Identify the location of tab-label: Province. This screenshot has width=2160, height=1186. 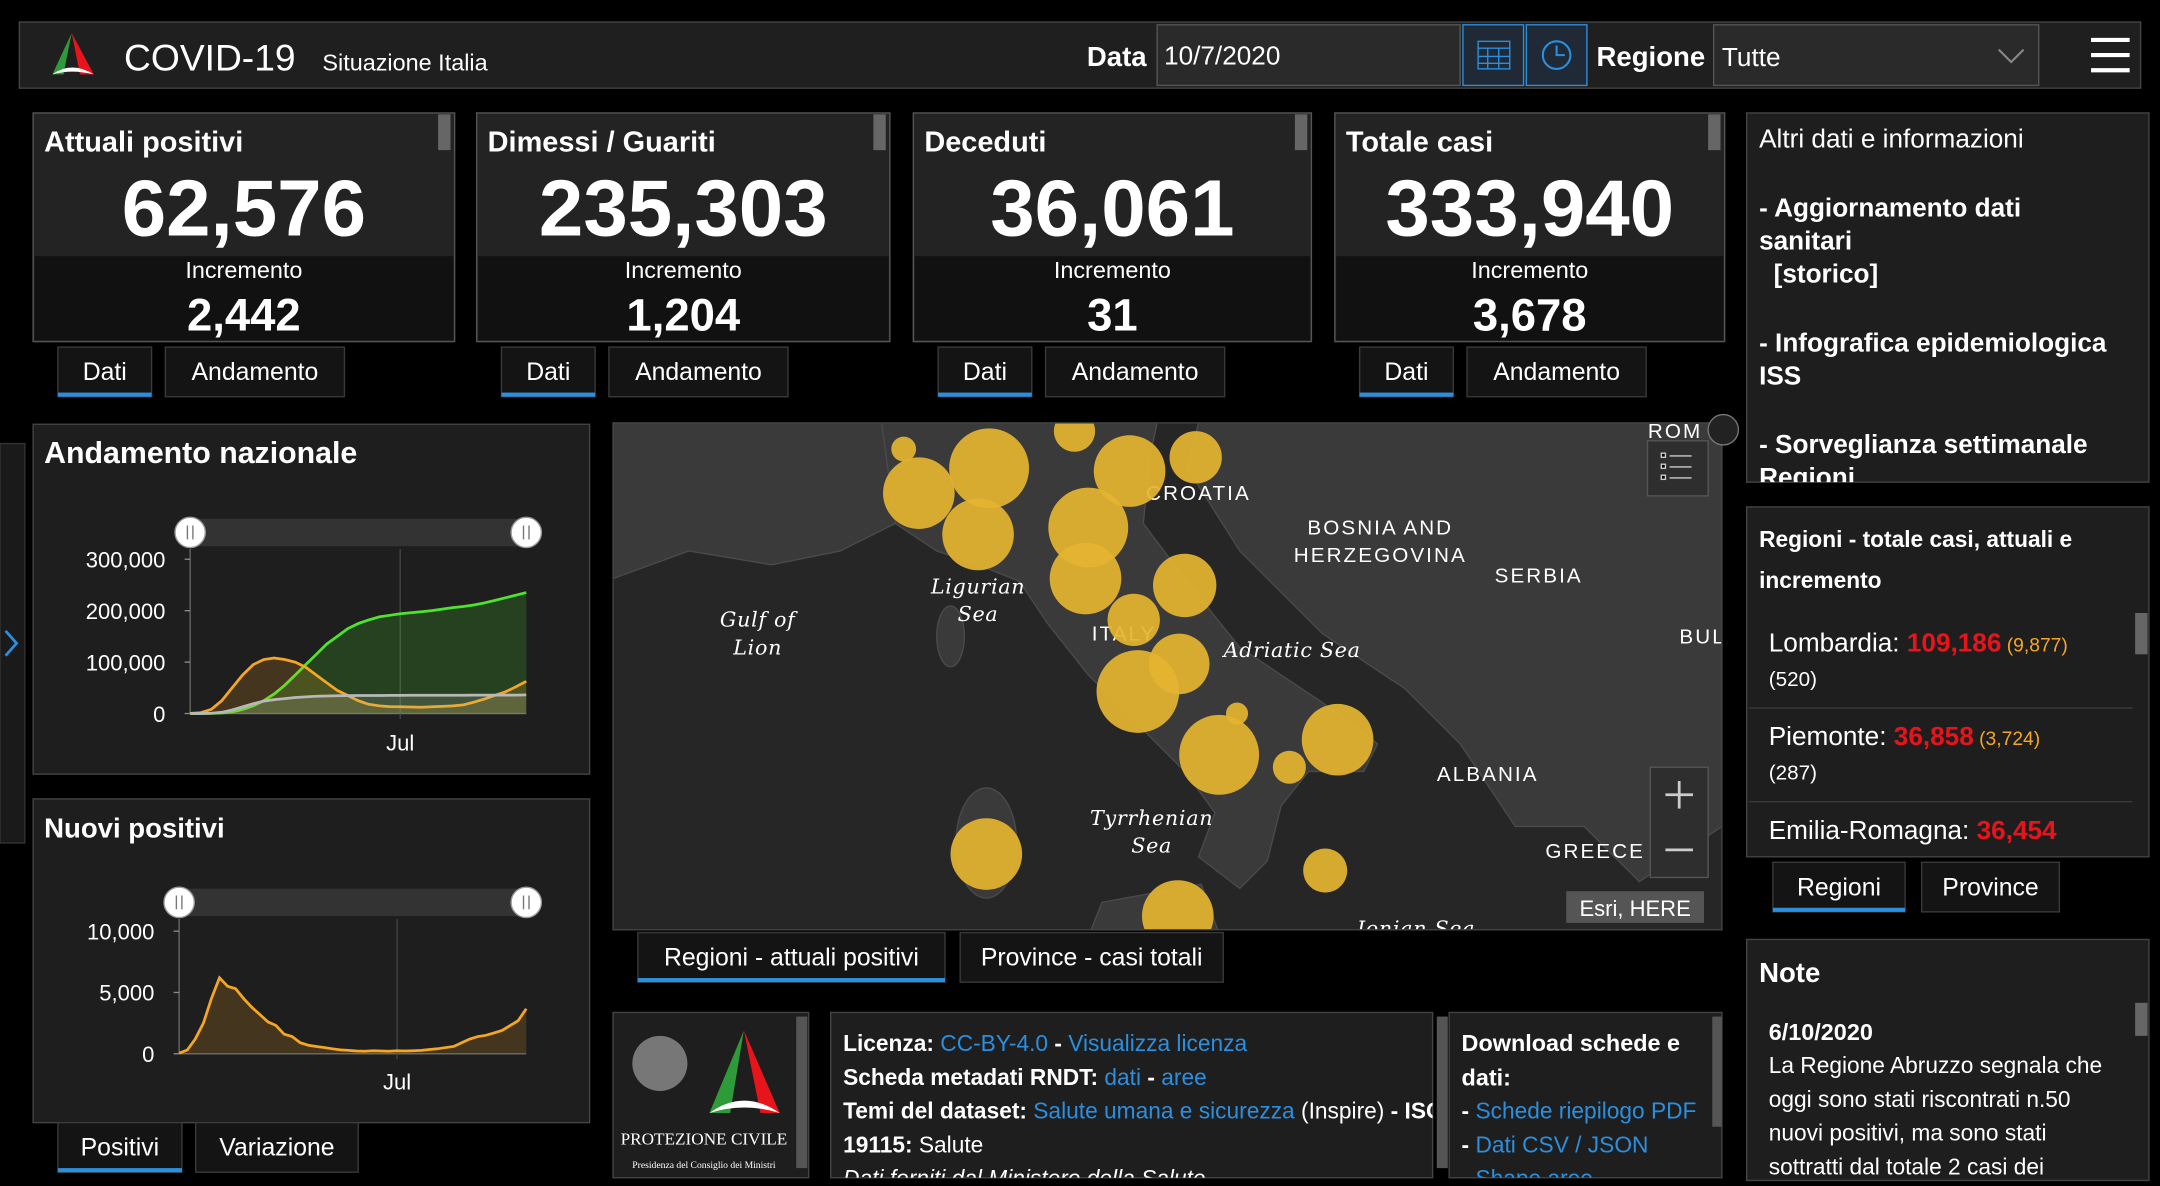
(1990, 887).